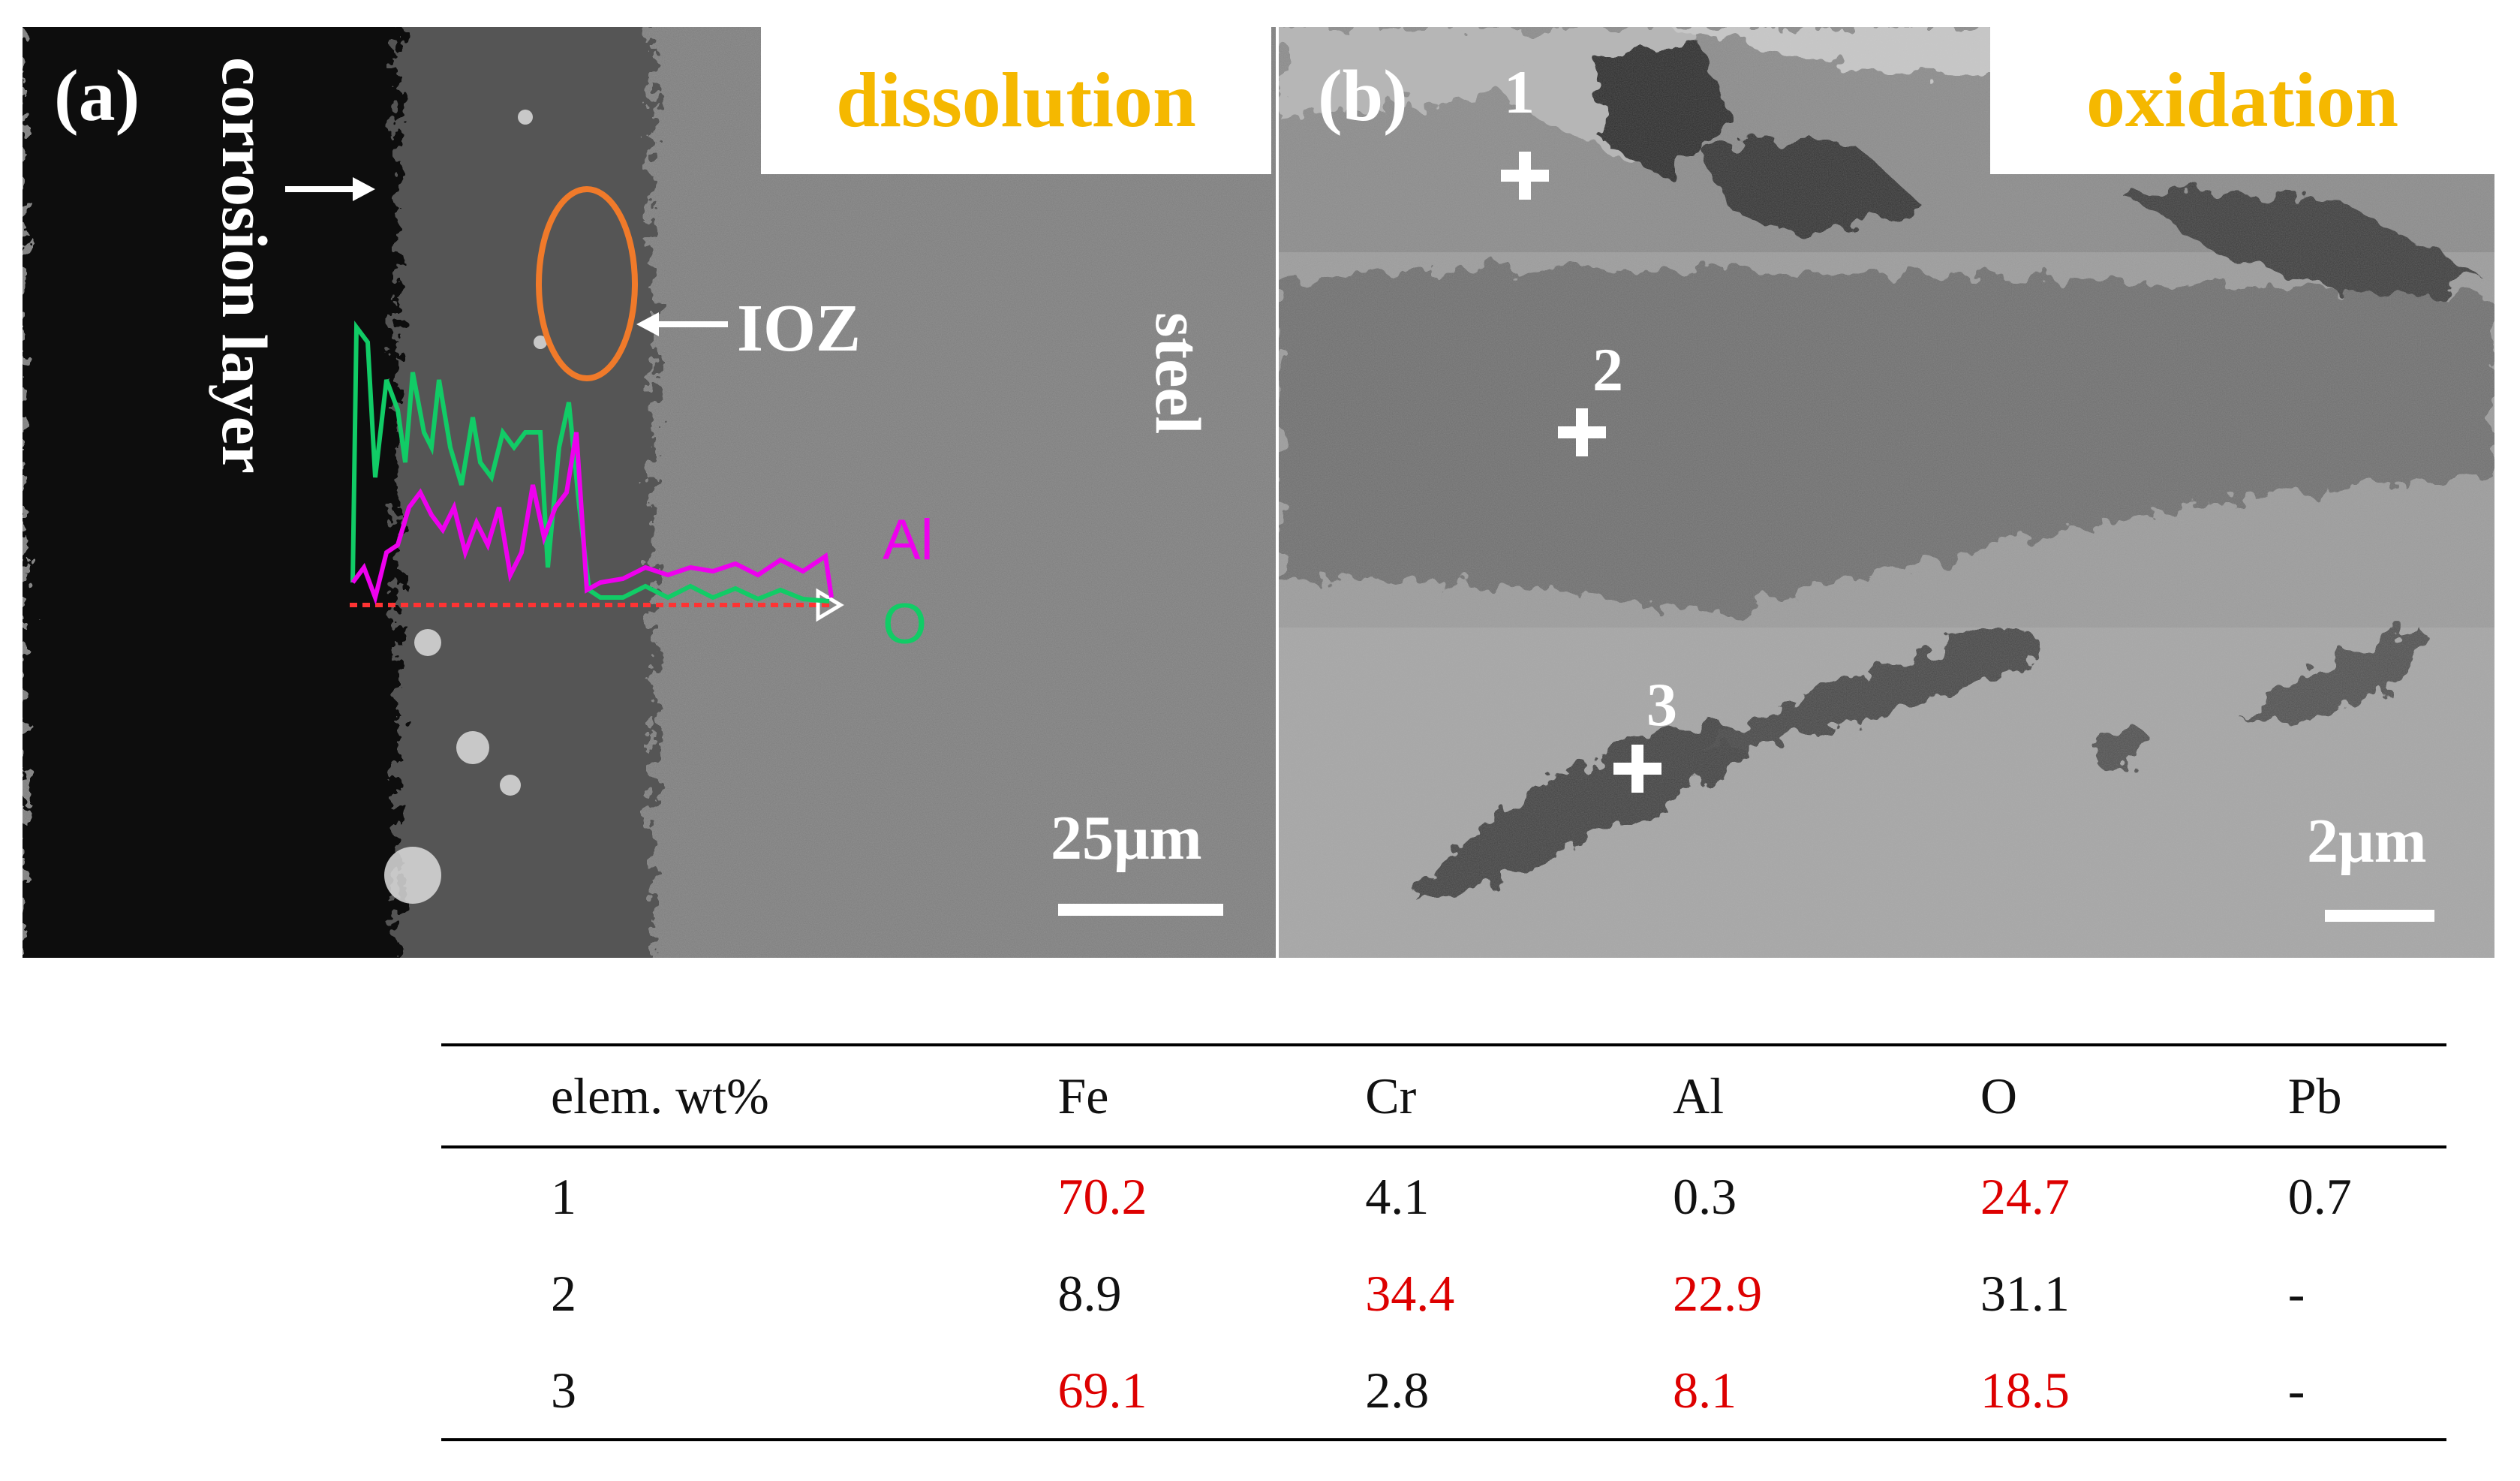 The image size is (2520, 1481). Describe the element at coordinates (1089, 1293) in the screenshot. I see `table-cell: 8.9` at that location.